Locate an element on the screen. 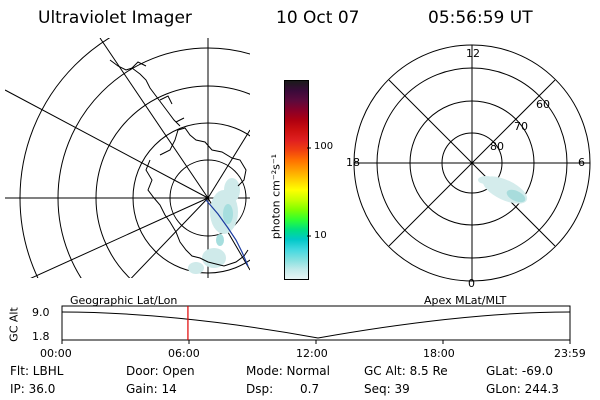  mlat-label-60: 60 is located at coordinates (543, 104).